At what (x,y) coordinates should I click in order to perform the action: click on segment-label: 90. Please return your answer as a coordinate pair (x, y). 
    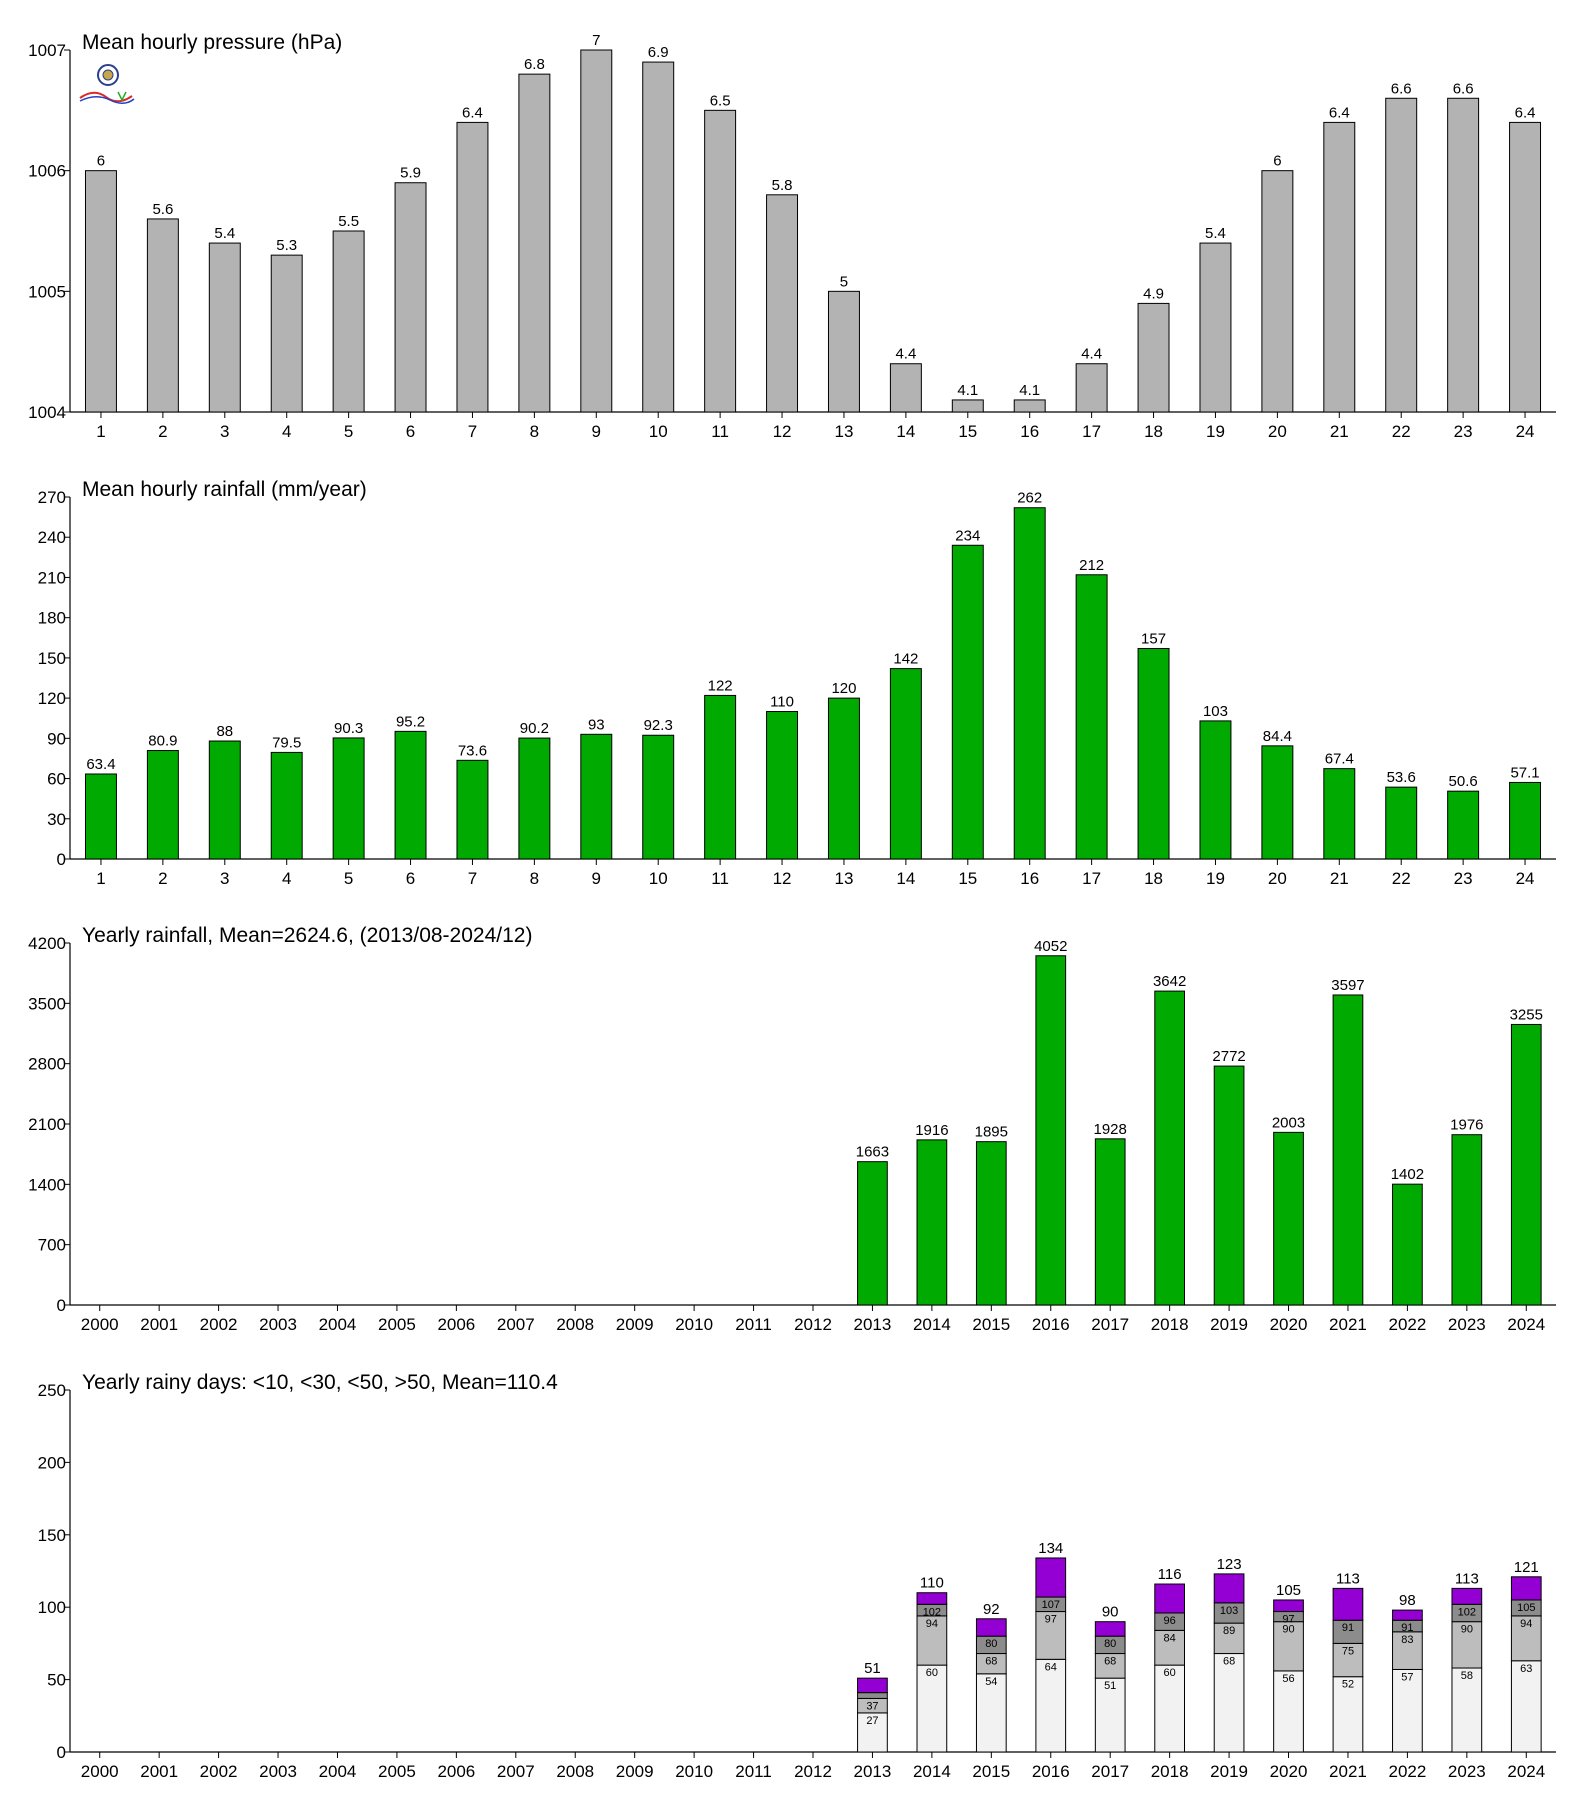
    Looking at the image, I should click on (1467, 1630).